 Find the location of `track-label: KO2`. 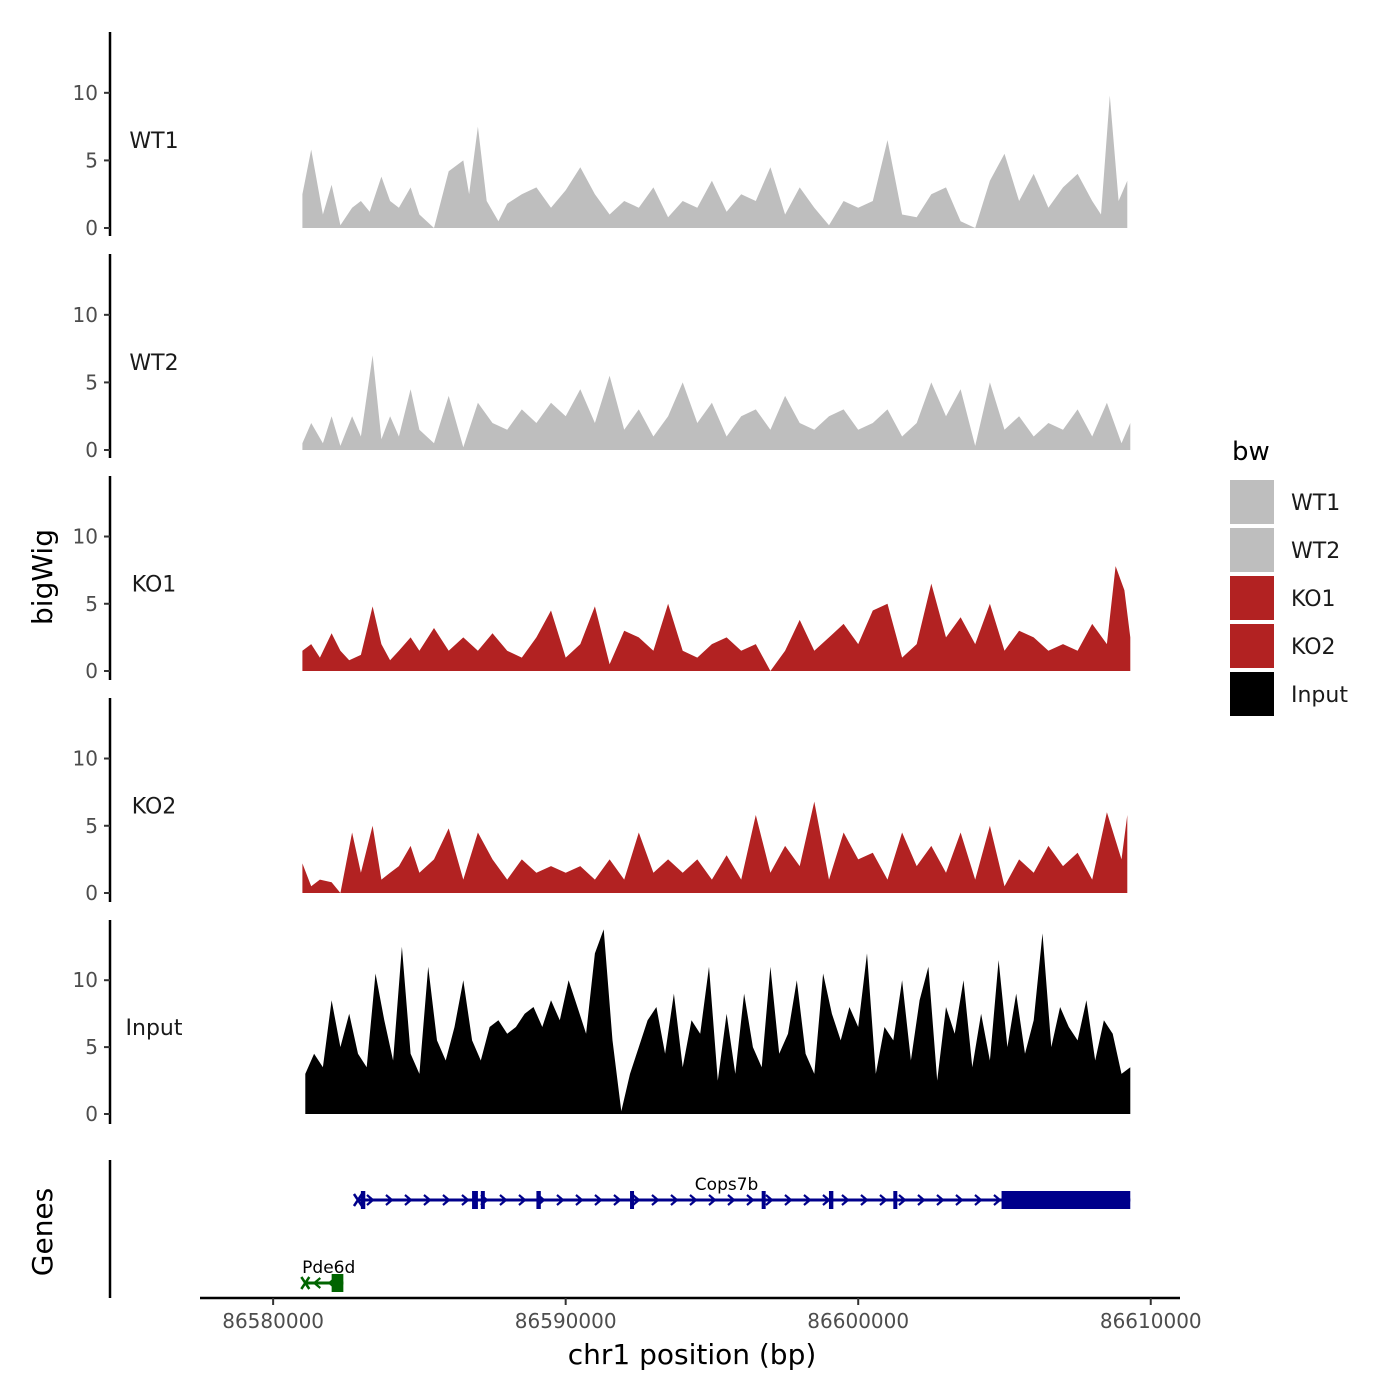

track-label: KO2 is located at coordinates (154, 807).